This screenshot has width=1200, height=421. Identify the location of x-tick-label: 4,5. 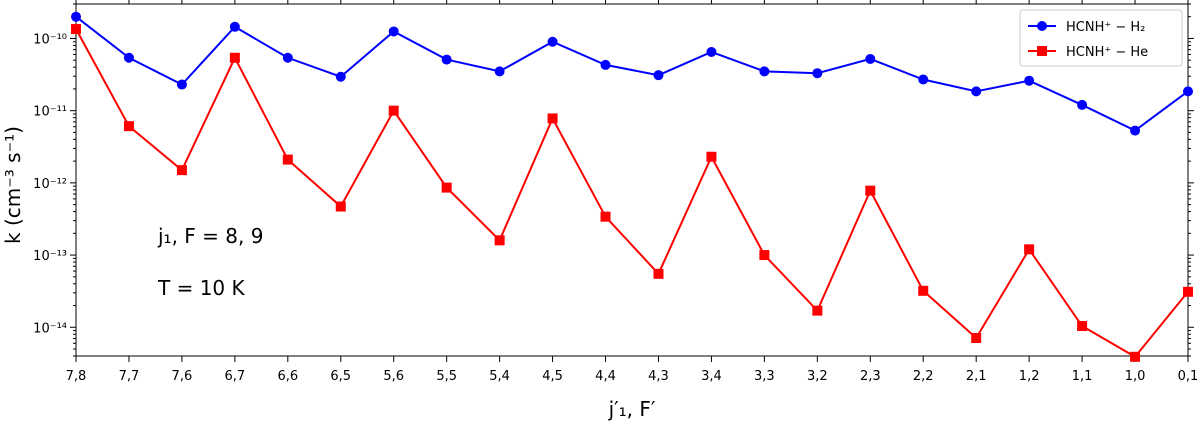
(552, 376).